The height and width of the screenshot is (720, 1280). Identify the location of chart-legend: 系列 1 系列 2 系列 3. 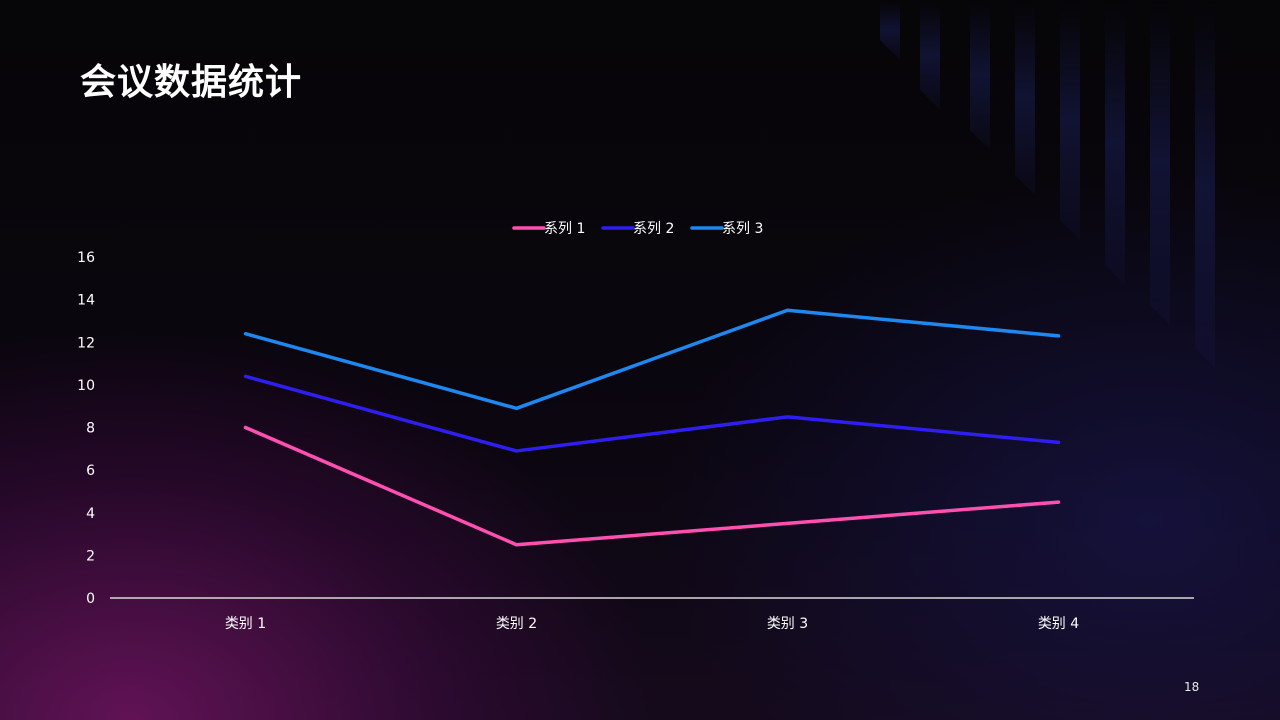
(637, 229).